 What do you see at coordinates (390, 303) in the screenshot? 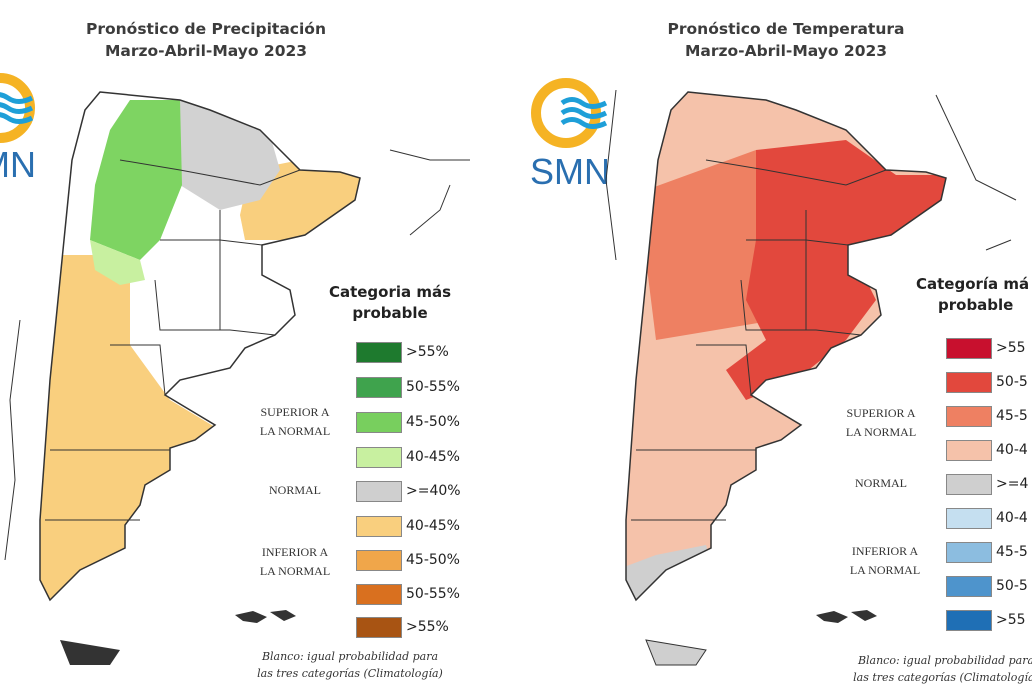
I see `legend-title: Categoria más probable` at bounding box center [390, 303].